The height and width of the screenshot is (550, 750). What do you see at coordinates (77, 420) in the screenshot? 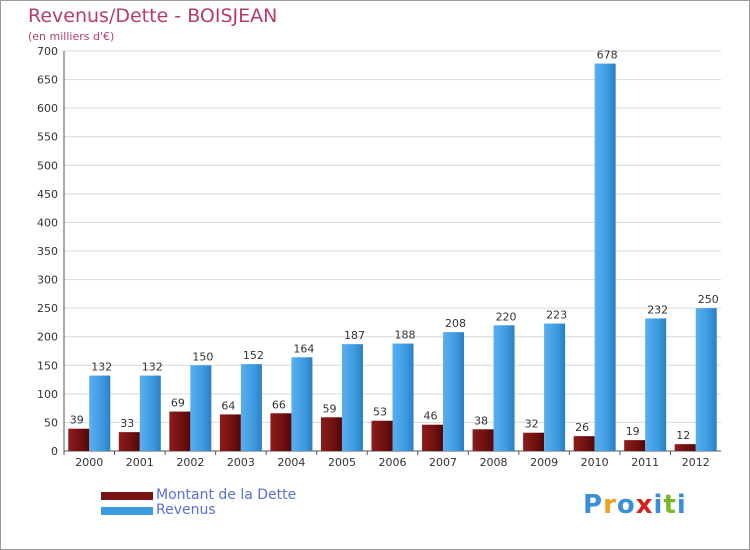
I see `data-label-debt-2000: 39` at bounding box center [77, 420].